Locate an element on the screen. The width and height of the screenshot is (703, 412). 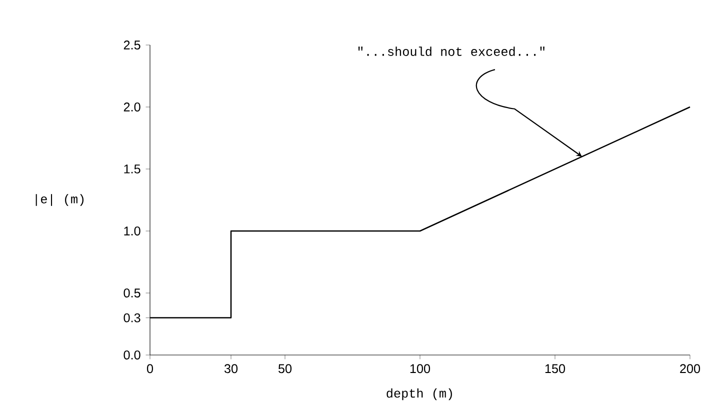
y-tick-label: 2.0 is located at coordinates (132, 107).